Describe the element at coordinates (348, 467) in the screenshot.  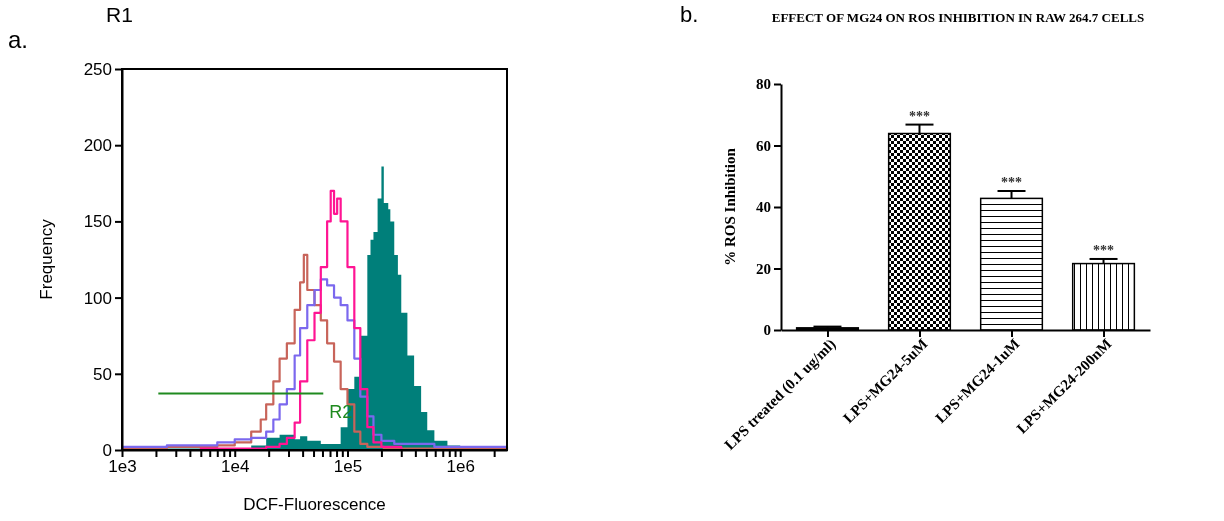
I see `x-tick-label: 1e5` at that location.